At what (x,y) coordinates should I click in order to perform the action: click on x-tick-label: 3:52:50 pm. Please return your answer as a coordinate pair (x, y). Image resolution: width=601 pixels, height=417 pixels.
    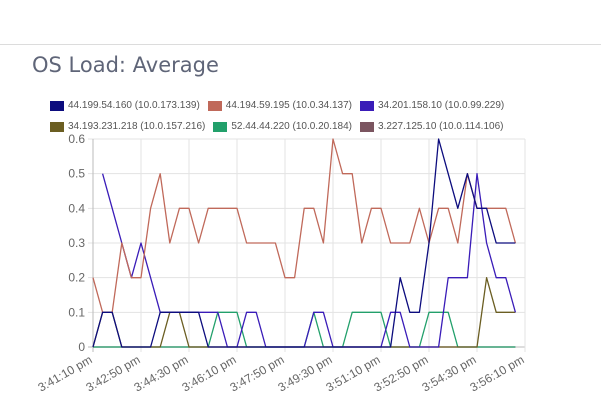
    Looking at the image, I should click on (400, 373).